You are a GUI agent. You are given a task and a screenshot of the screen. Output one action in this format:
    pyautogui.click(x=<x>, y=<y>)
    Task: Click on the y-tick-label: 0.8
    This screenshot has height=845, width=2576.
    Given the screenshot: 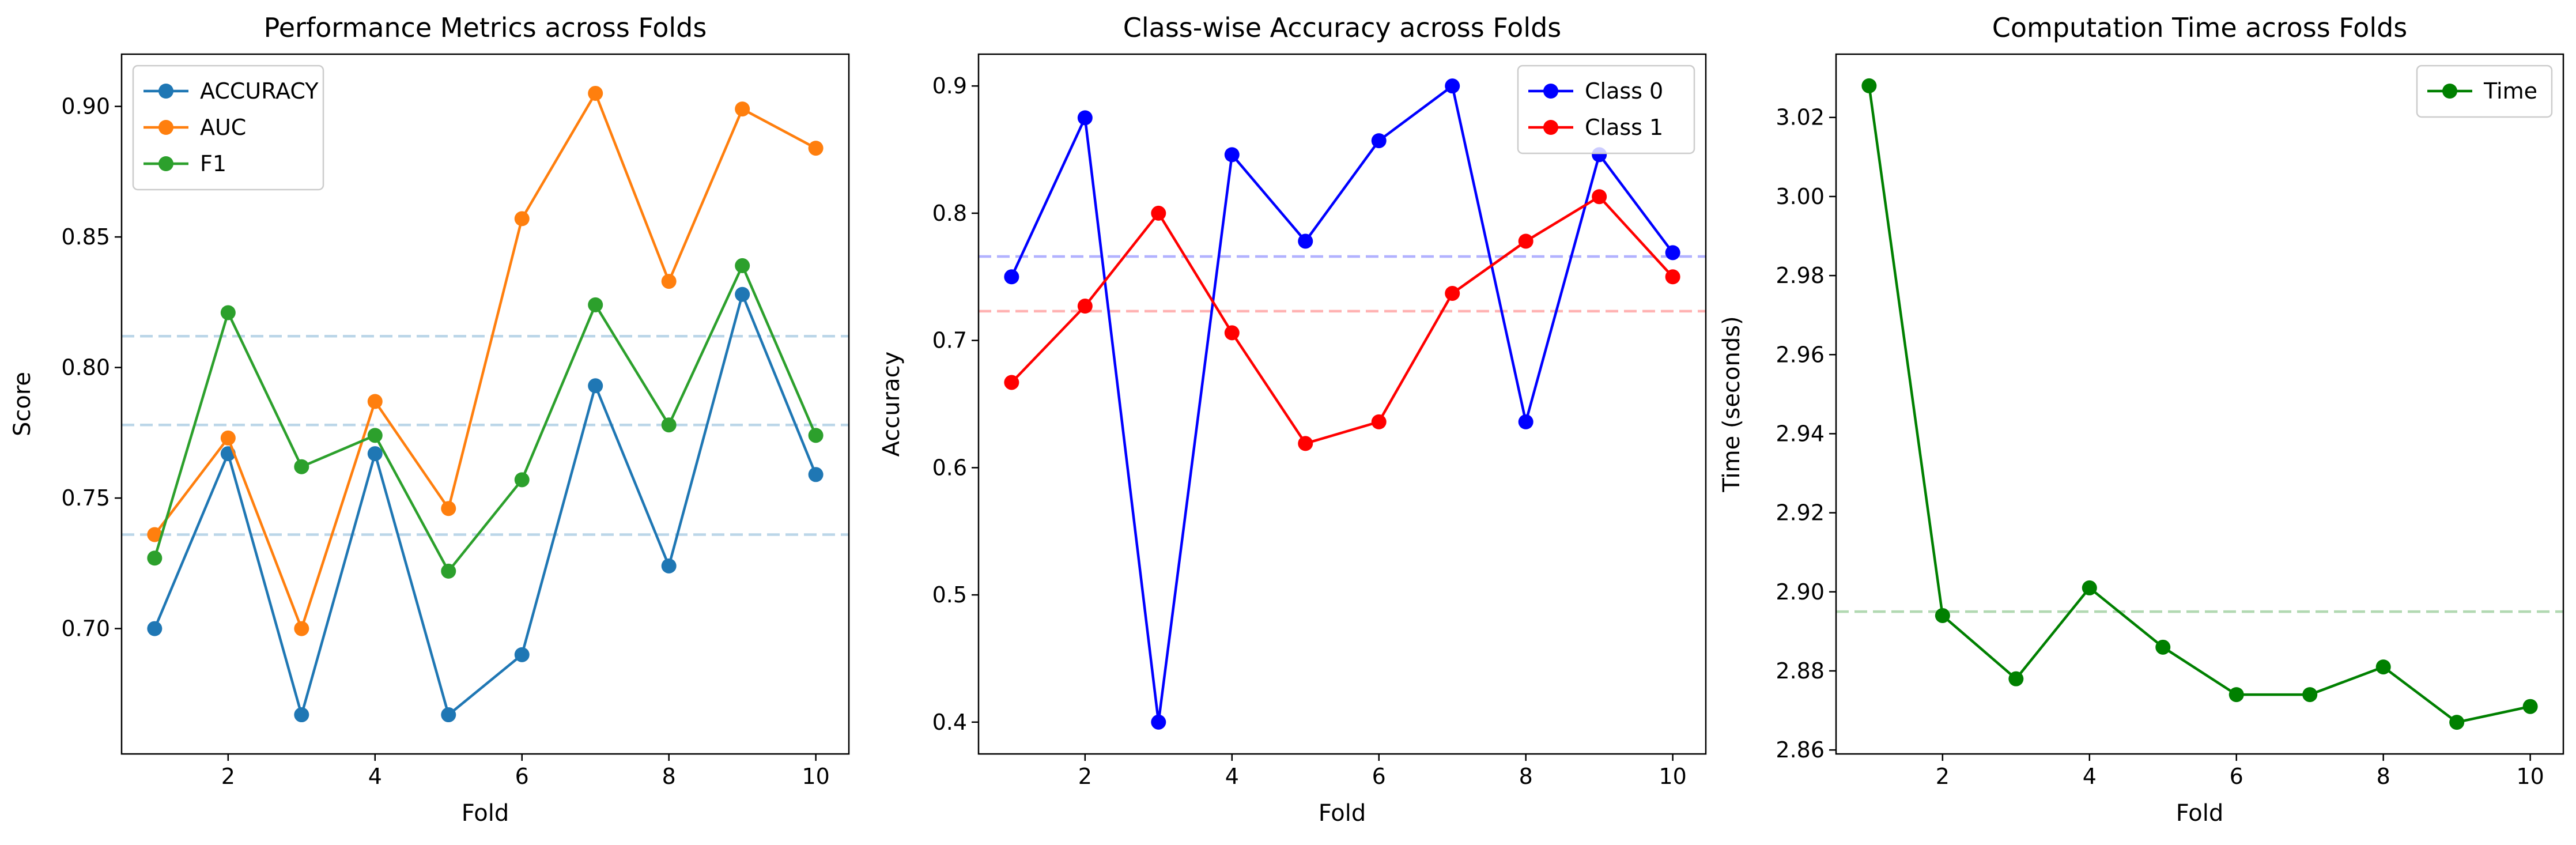 What is the action you would take?
    pyautogui.click(x=949, y=214)
    